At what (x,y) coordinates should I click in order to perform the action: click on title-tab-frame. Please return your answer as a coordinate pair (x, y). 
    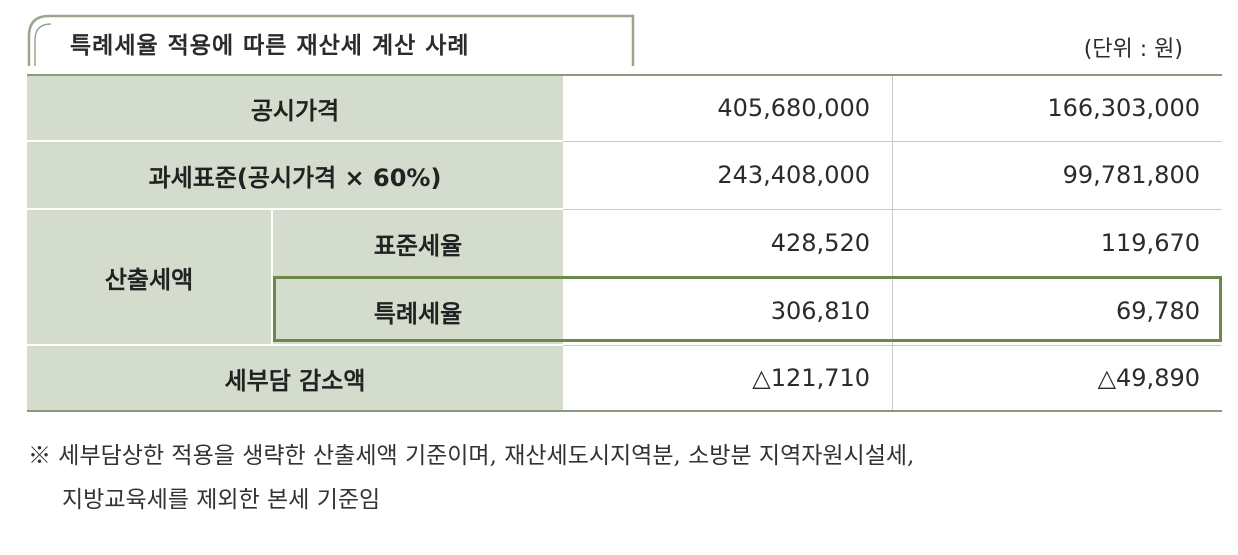
    Looking at the image, I should click on (331, 40).